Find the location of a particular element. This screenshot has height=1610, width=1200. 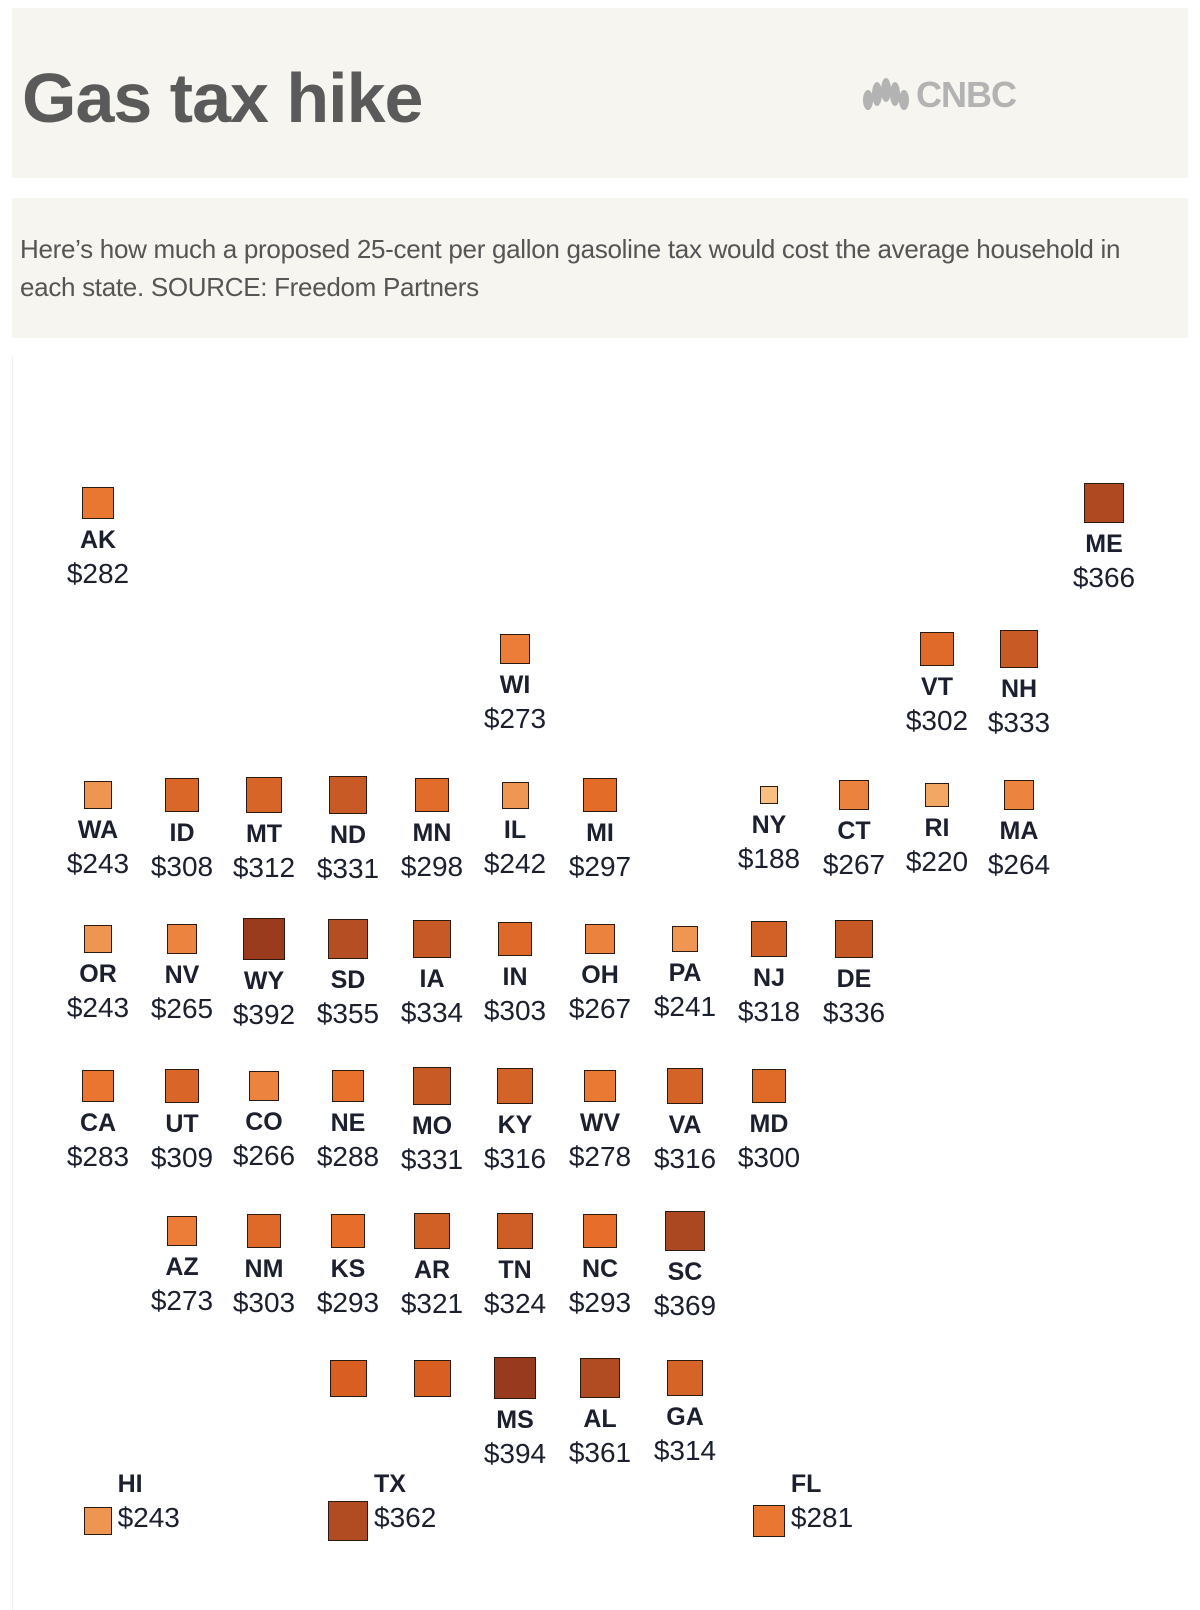

state-value: $333 is located at coordinates (1019, 722).